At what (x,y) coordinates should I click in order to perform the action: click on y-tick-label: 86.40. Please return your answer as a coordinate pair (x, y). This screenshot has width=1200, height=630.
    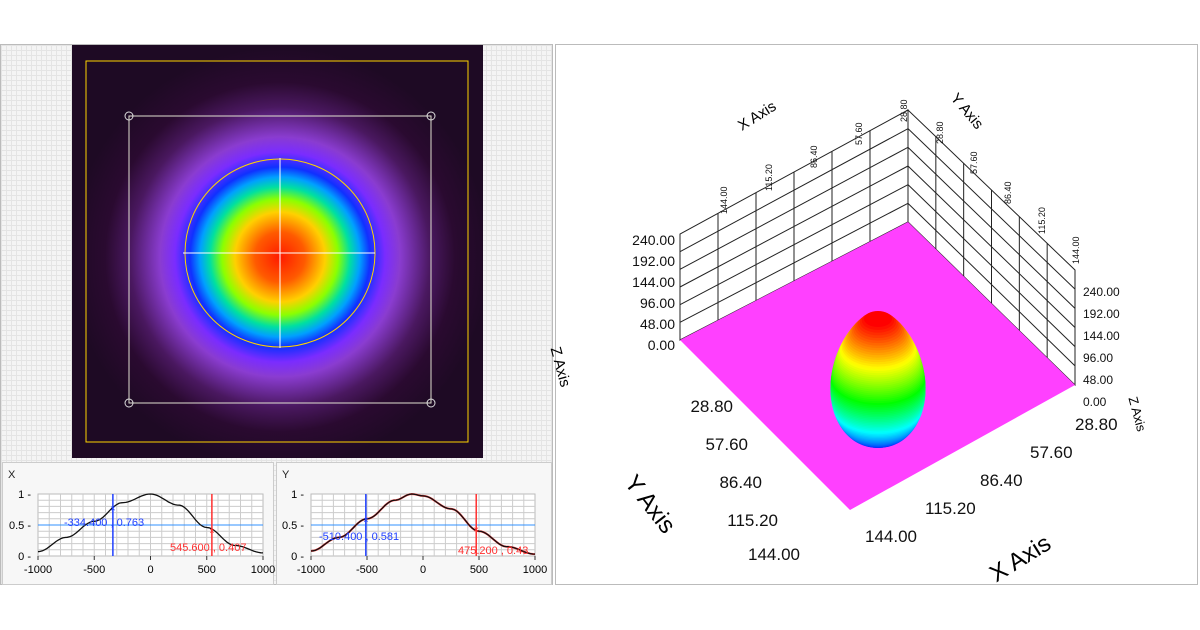
    Looking at the image, I should click on (740, 482).